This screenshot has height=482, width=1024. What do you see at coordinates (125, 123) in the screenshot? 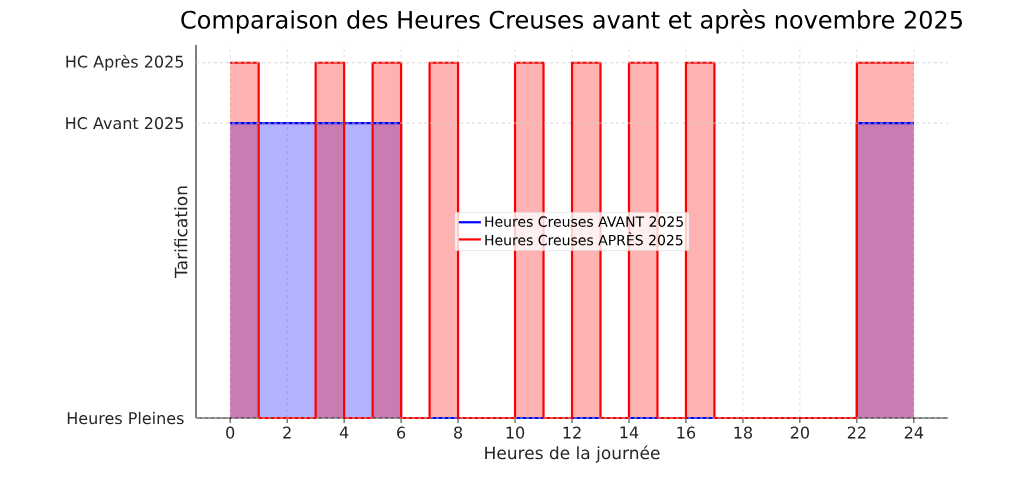
I see `ref-line-label: HC Avant 2025` at bounding box center [125, 123].